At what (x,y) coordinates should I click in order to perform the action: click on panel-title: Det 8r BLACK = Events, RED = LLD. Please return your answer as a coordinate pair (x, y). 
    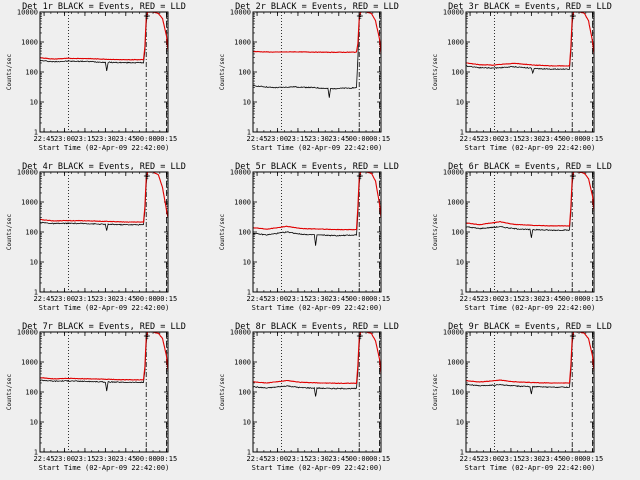
    Looking at the image, I should click on (317, 327).